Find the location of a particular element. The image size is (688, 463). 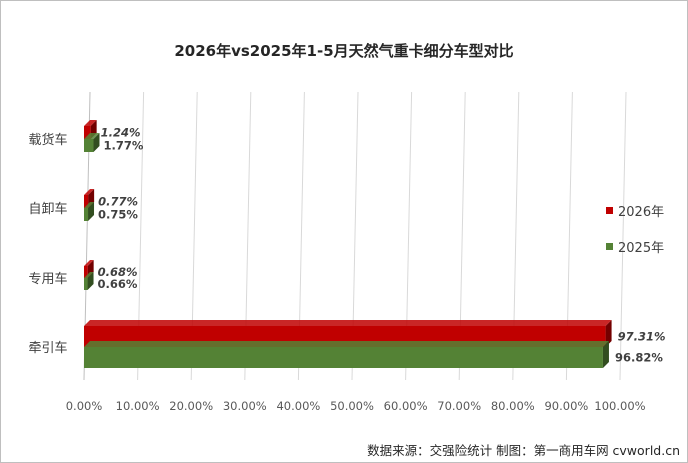

data-label: 96.82% is located at coordinates (639, 358).